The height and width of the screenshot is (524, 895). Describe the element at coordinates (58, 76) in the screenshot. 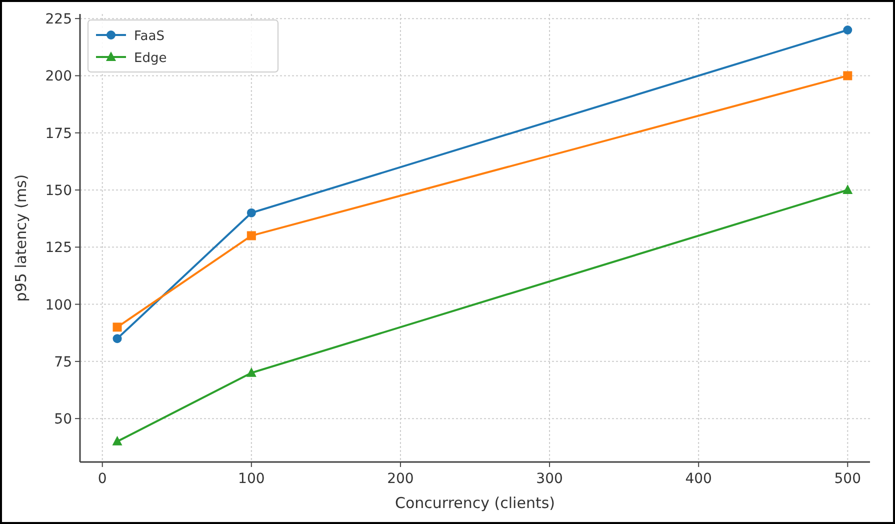

I see `y-tick-label: 200` at that location.